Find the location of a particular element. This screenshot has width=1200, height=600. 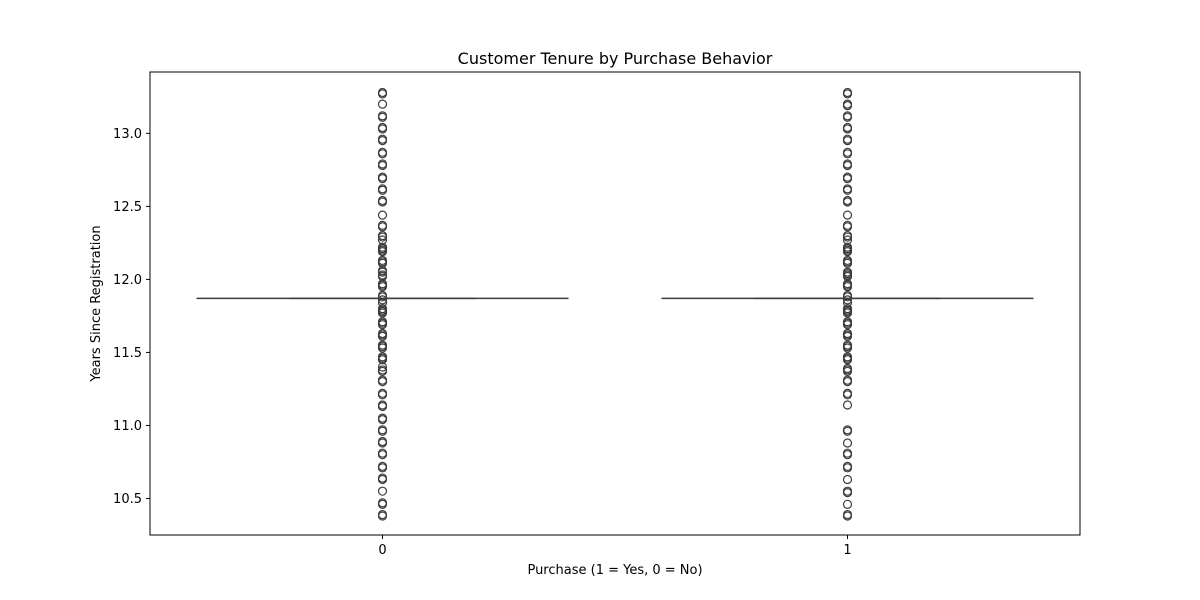

y-tick-label: 11.0 is located at coordinates (127, 426).